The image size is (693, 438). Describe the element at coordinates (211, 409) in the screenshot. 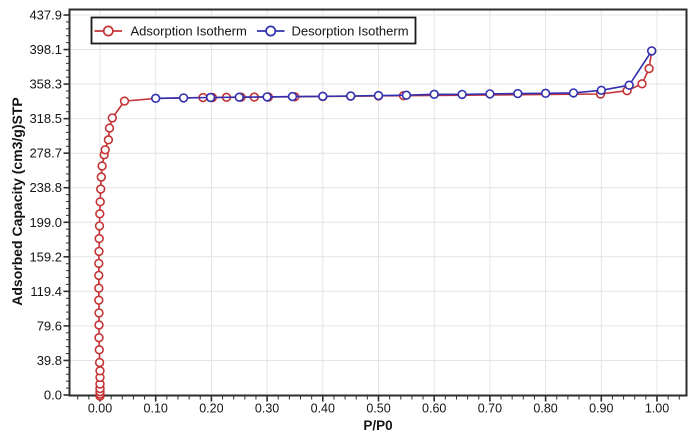

I see `svg-text: 0.20` at that location.